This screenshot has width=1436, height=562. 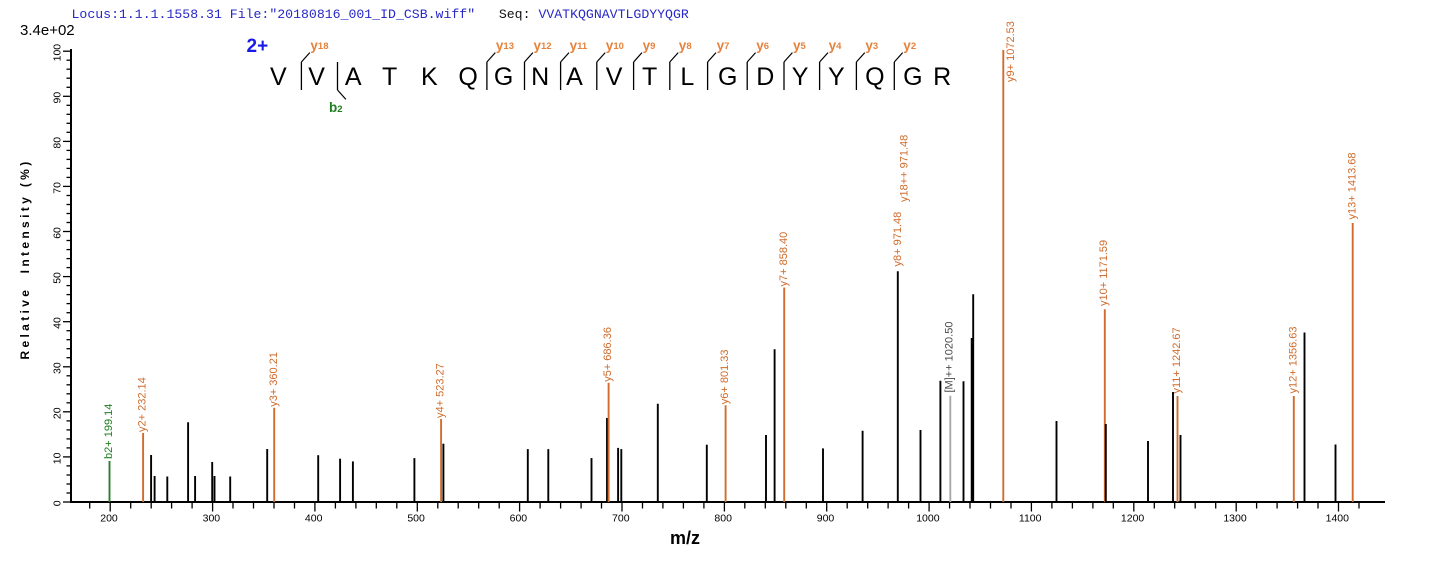 What do you see at coordinates (519, 519) in the screenshot?
I see `svg-text: 600` at bounding box center [519, 519].